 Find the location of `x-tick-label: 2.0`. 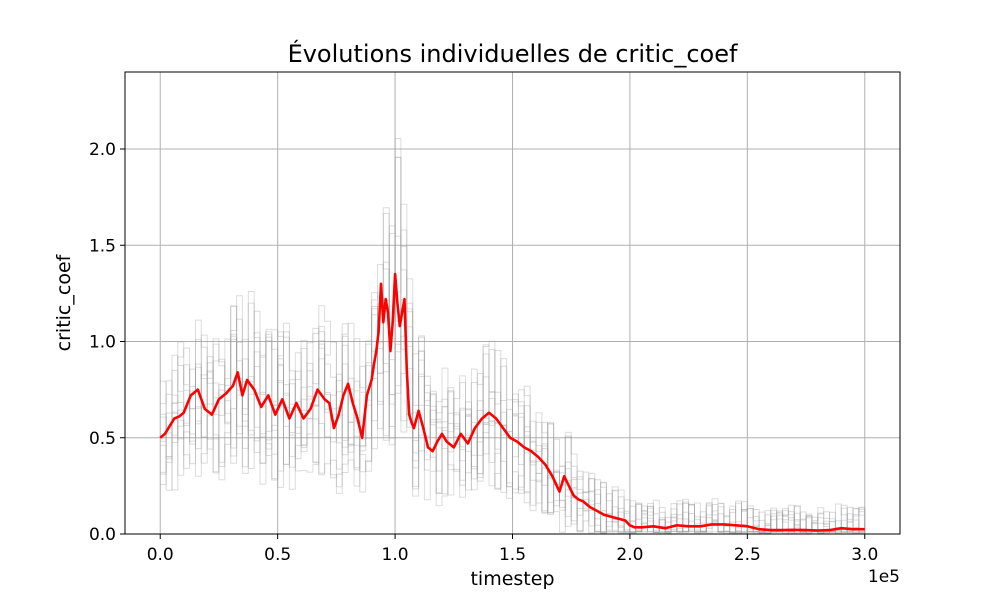

x-tick-label: 2.0 is located at coordinates (629, 555).